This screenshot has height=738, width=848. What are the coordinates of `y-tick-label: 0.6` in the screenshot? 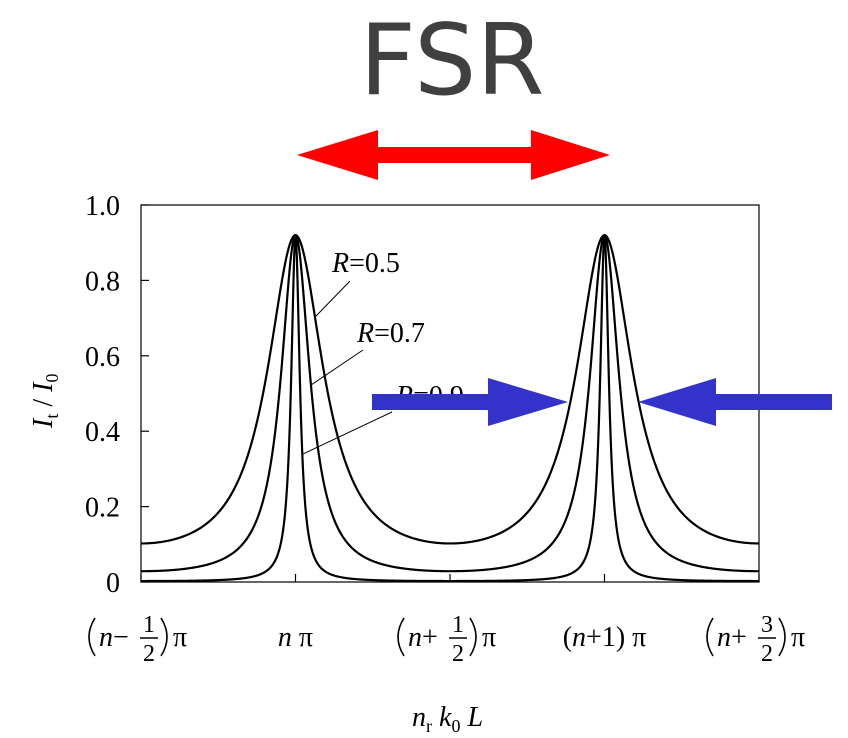 It's located at (102, 357).